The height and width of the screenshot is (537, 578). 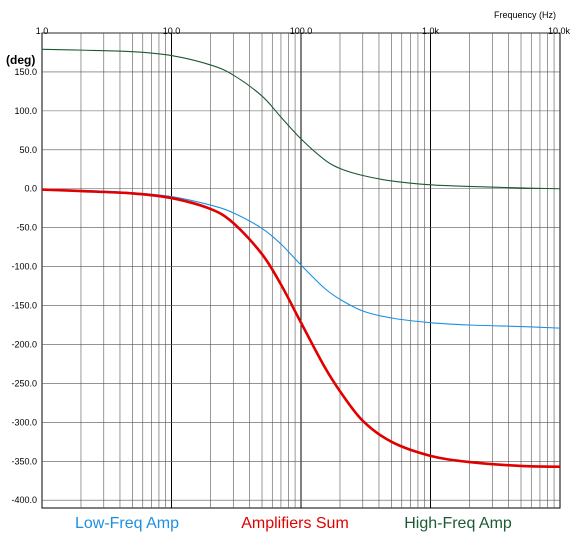 I want to click on legend-entry: Low-Freq Amp, so click(x=127, y=523).